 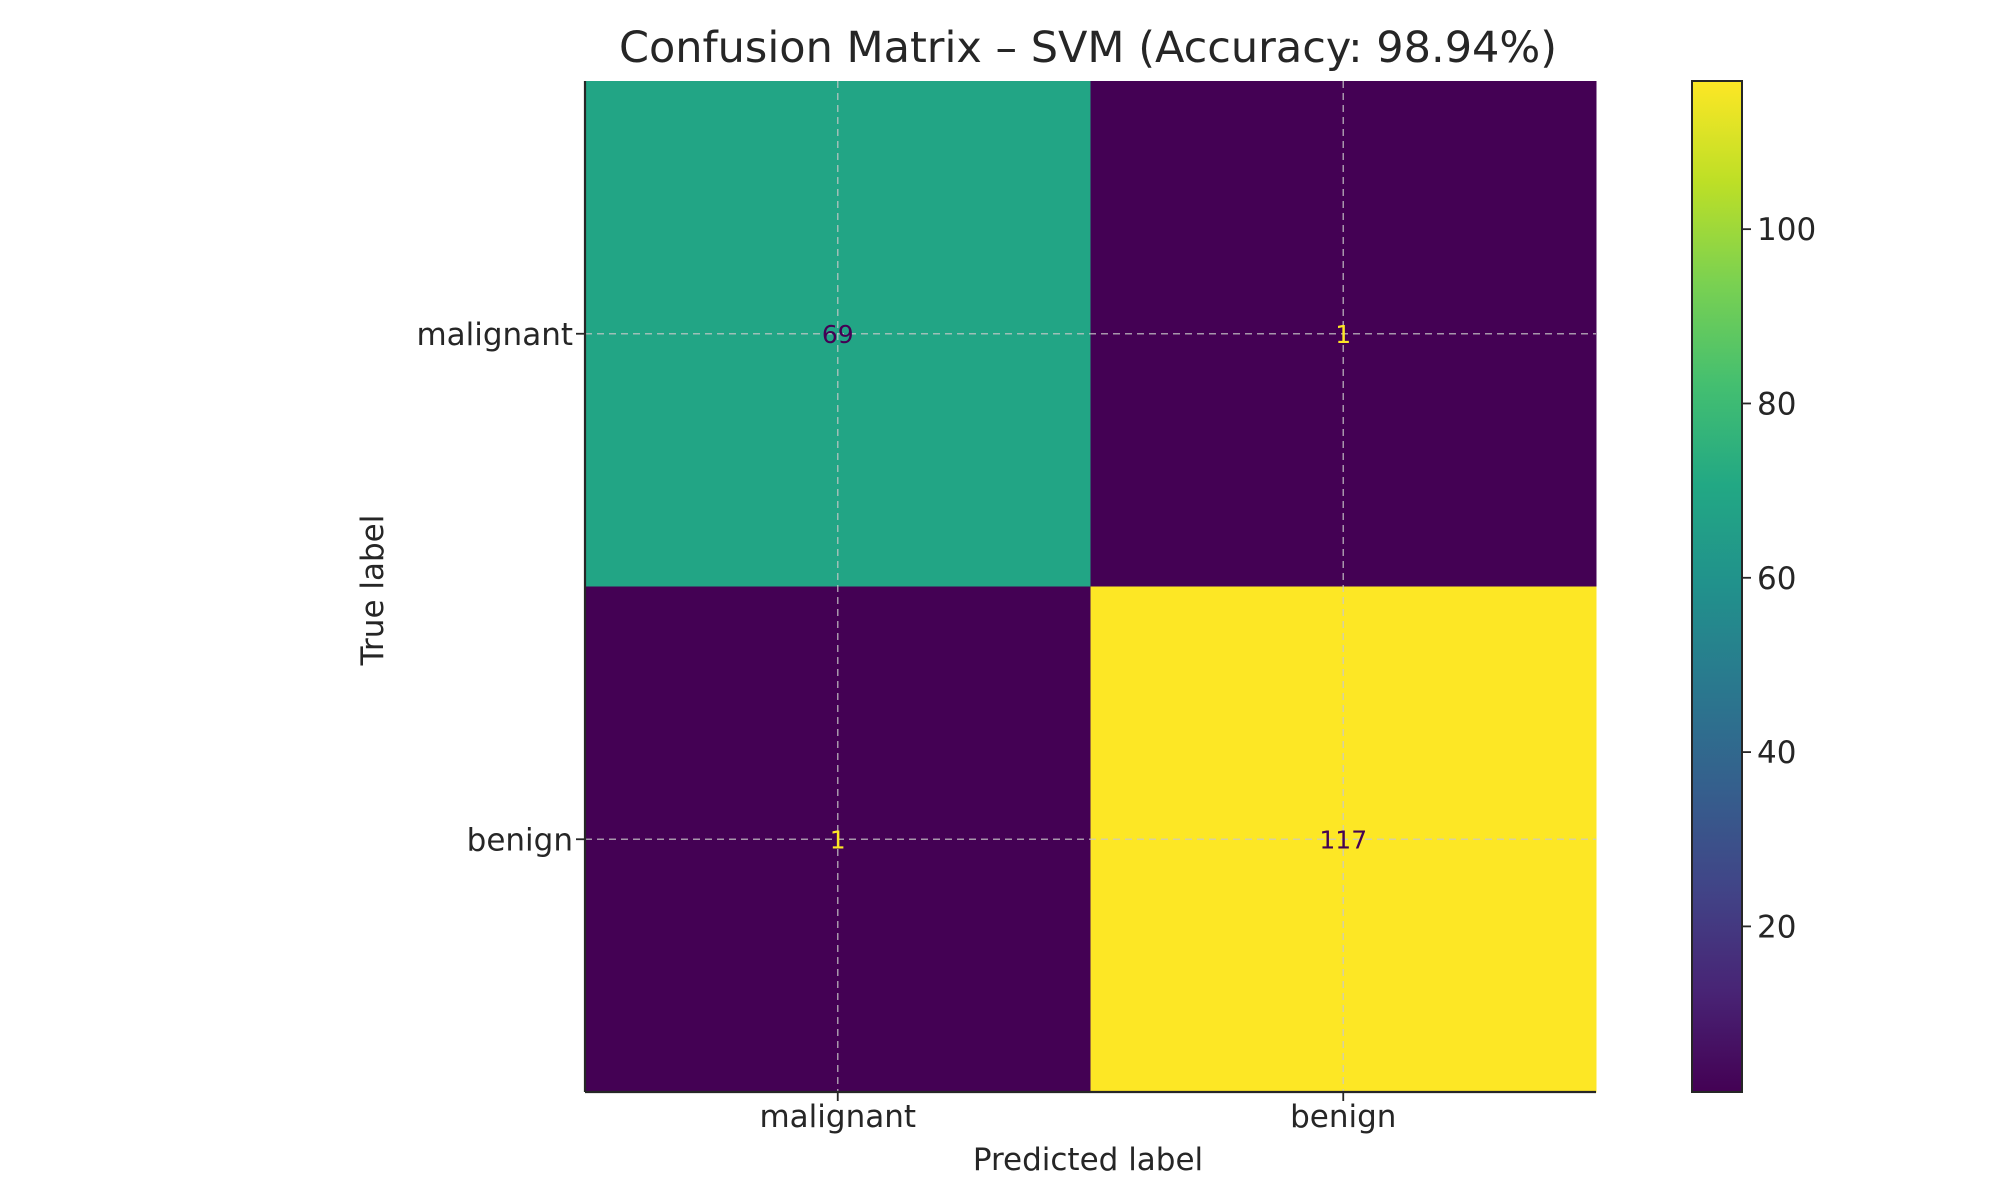 I want to click on colorbar-tick-label: 20, so click(x=1776, y=927).